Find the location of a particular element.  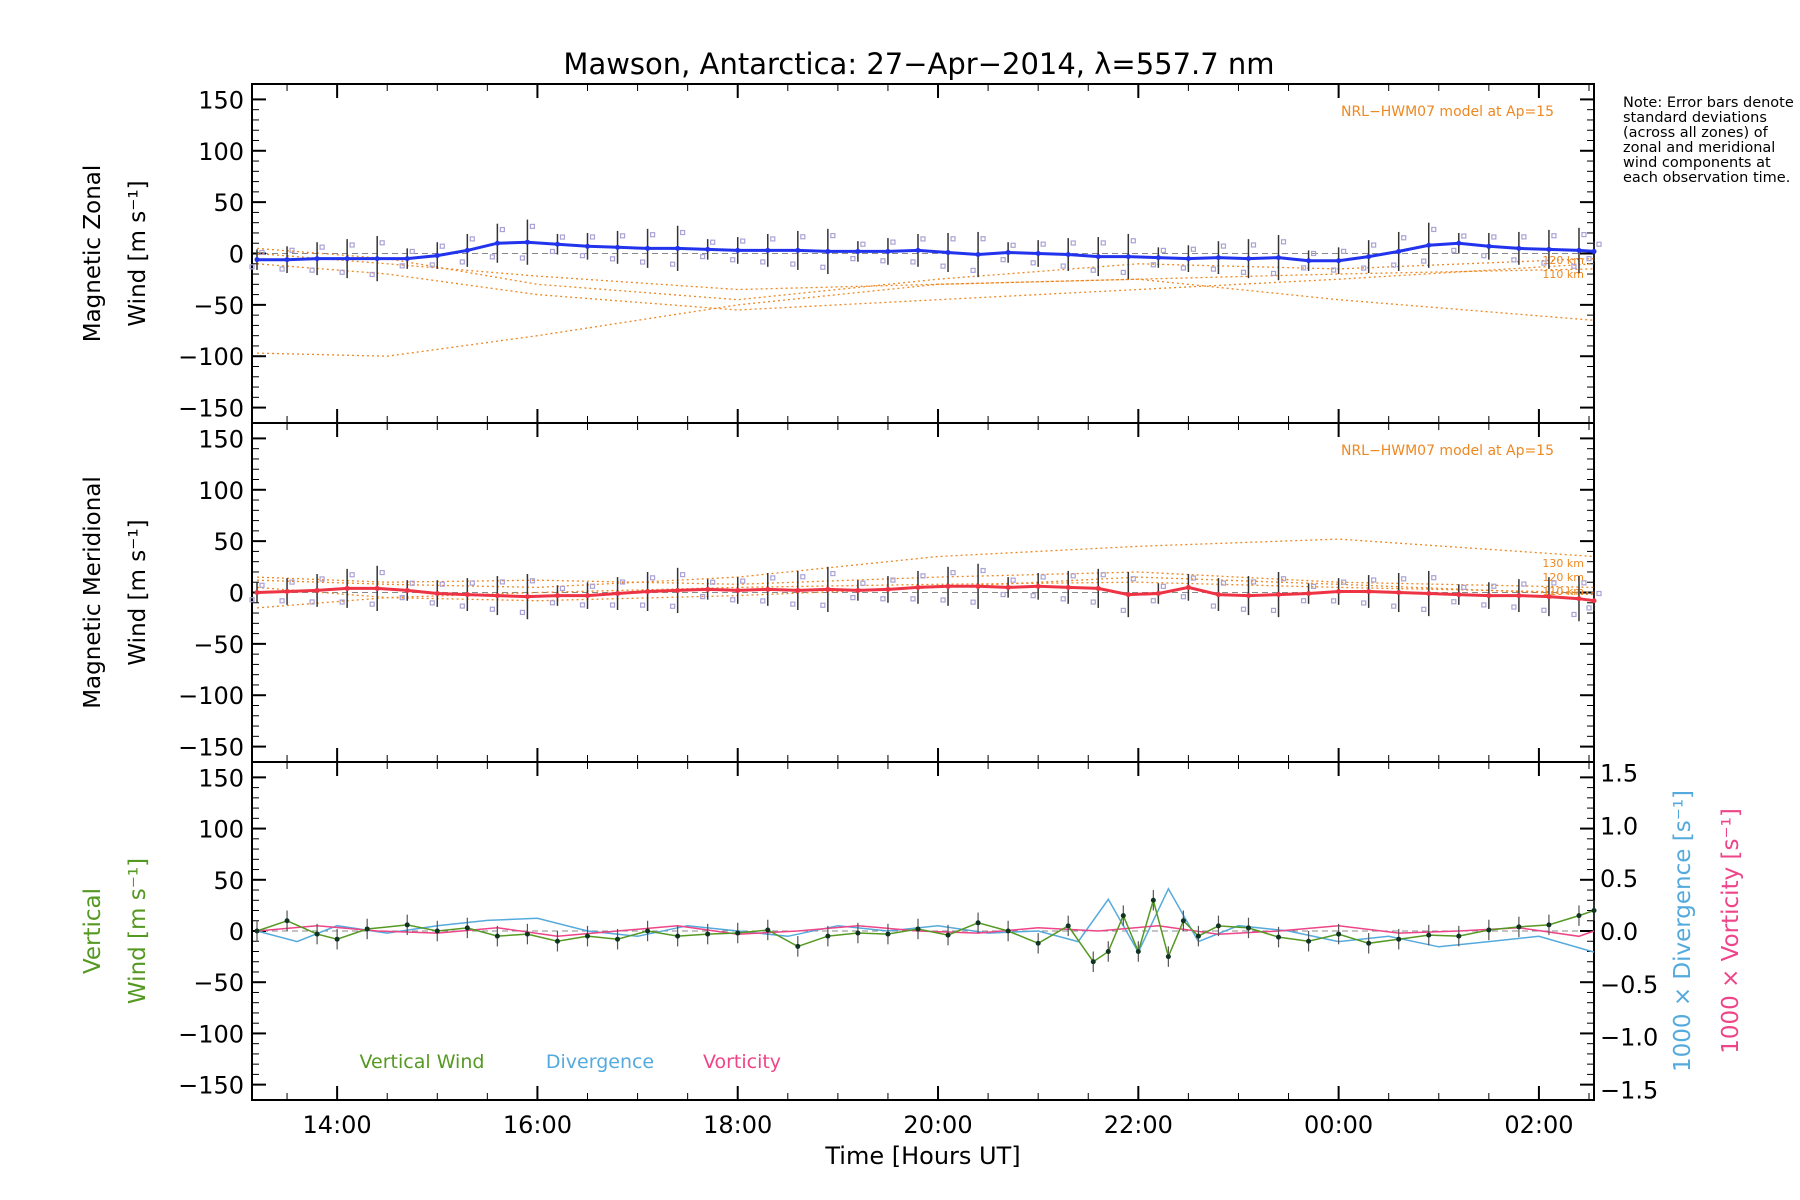

y-tick-label: −100 is located at coordinates (211, 357).